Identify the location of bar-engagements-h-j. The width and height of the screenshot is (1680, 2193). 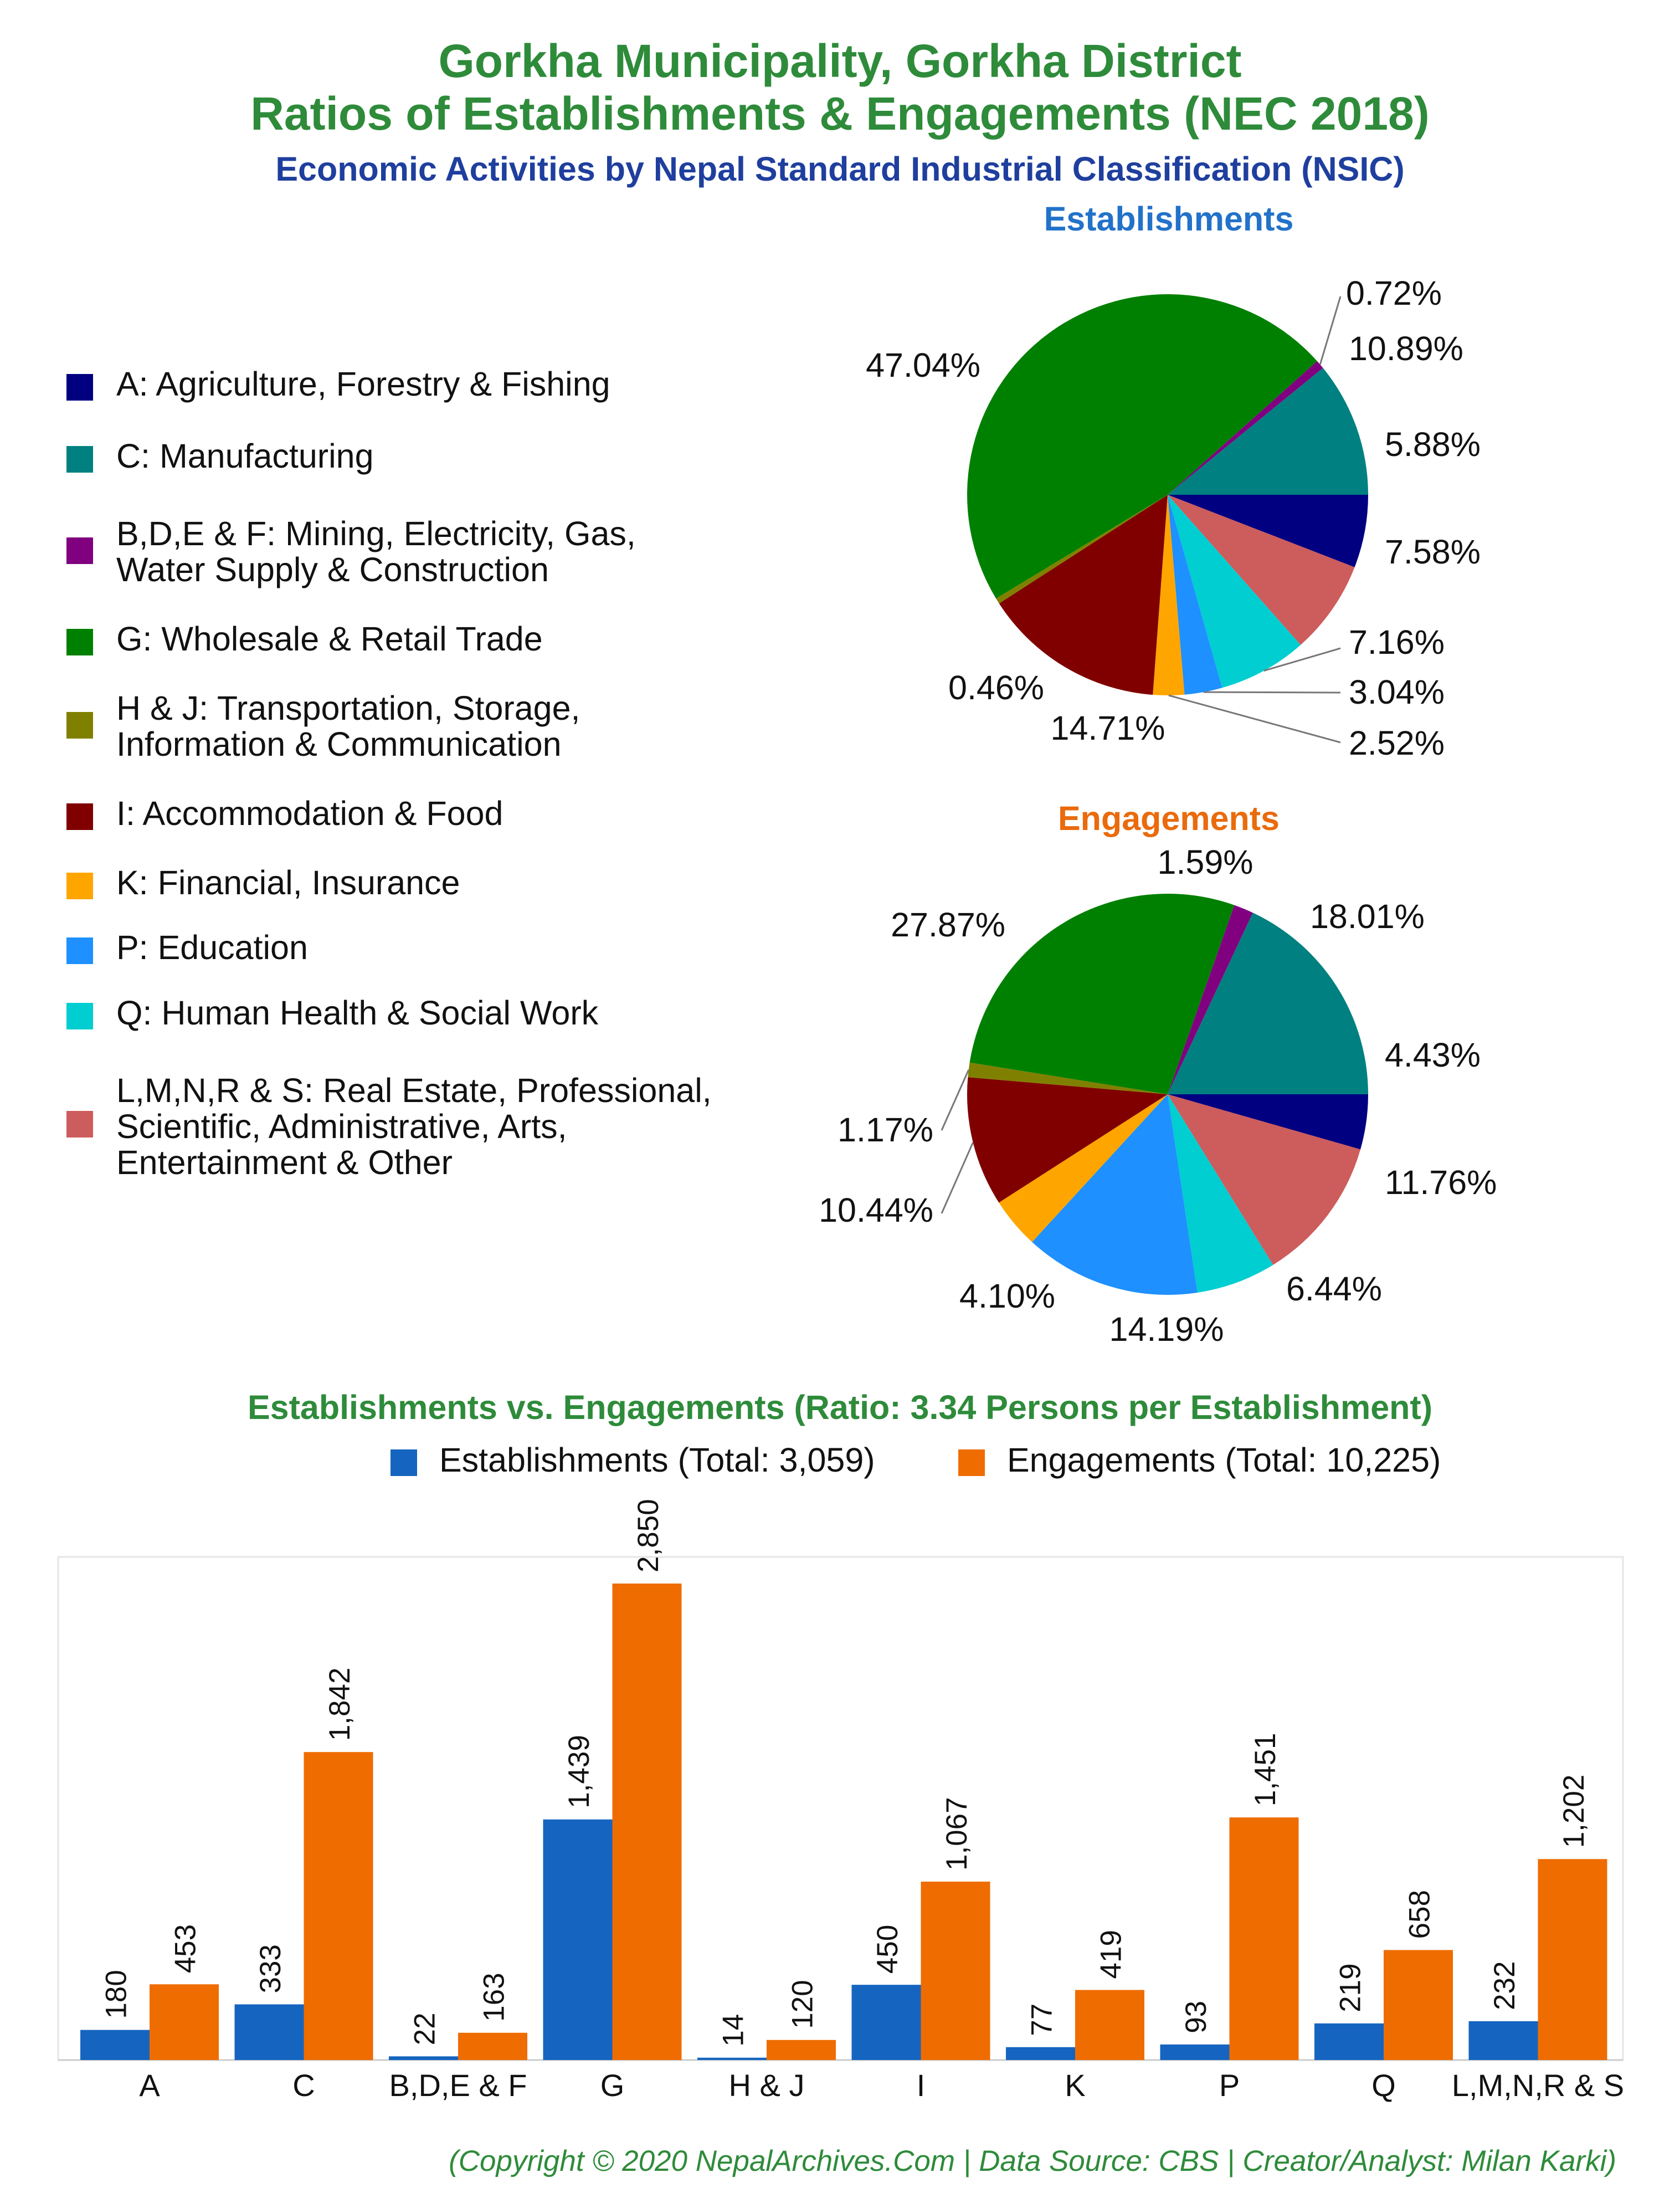
(801, 2050).